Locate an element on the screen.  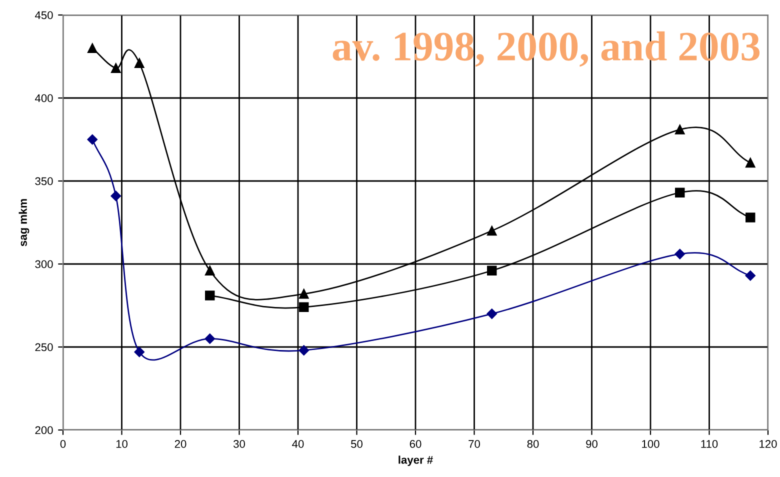
x-tick-label: 70 is located at coordinates (474, 444).